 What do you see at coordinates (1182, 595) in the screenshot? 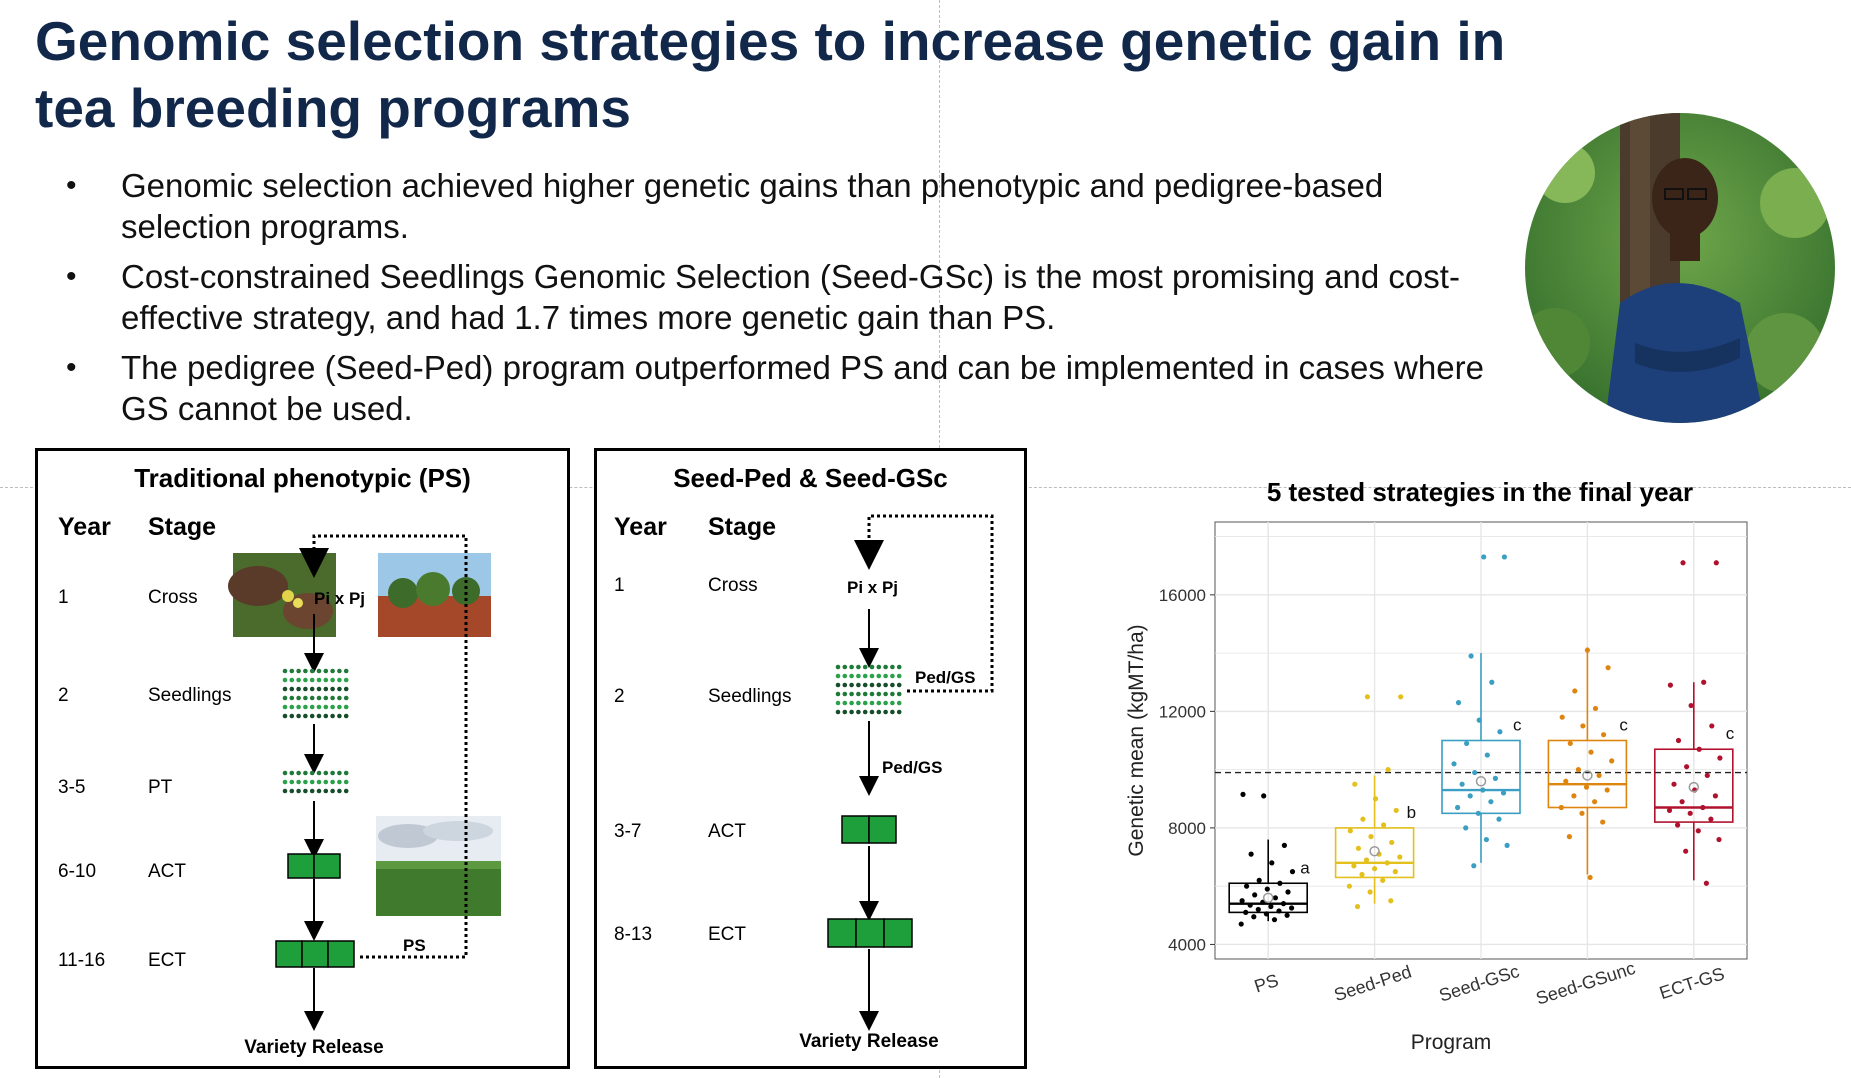
I see `y-tick-label: 16000` at bounding box center [1182, 595].